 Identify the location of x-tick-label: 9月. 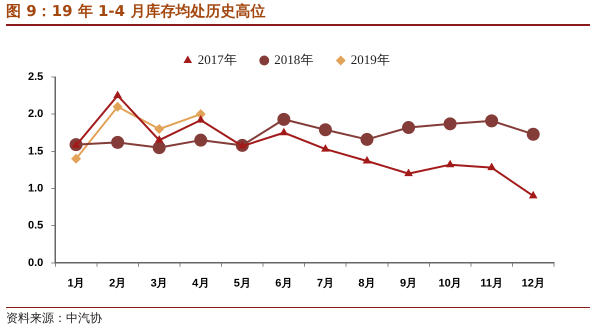
(409, 283).